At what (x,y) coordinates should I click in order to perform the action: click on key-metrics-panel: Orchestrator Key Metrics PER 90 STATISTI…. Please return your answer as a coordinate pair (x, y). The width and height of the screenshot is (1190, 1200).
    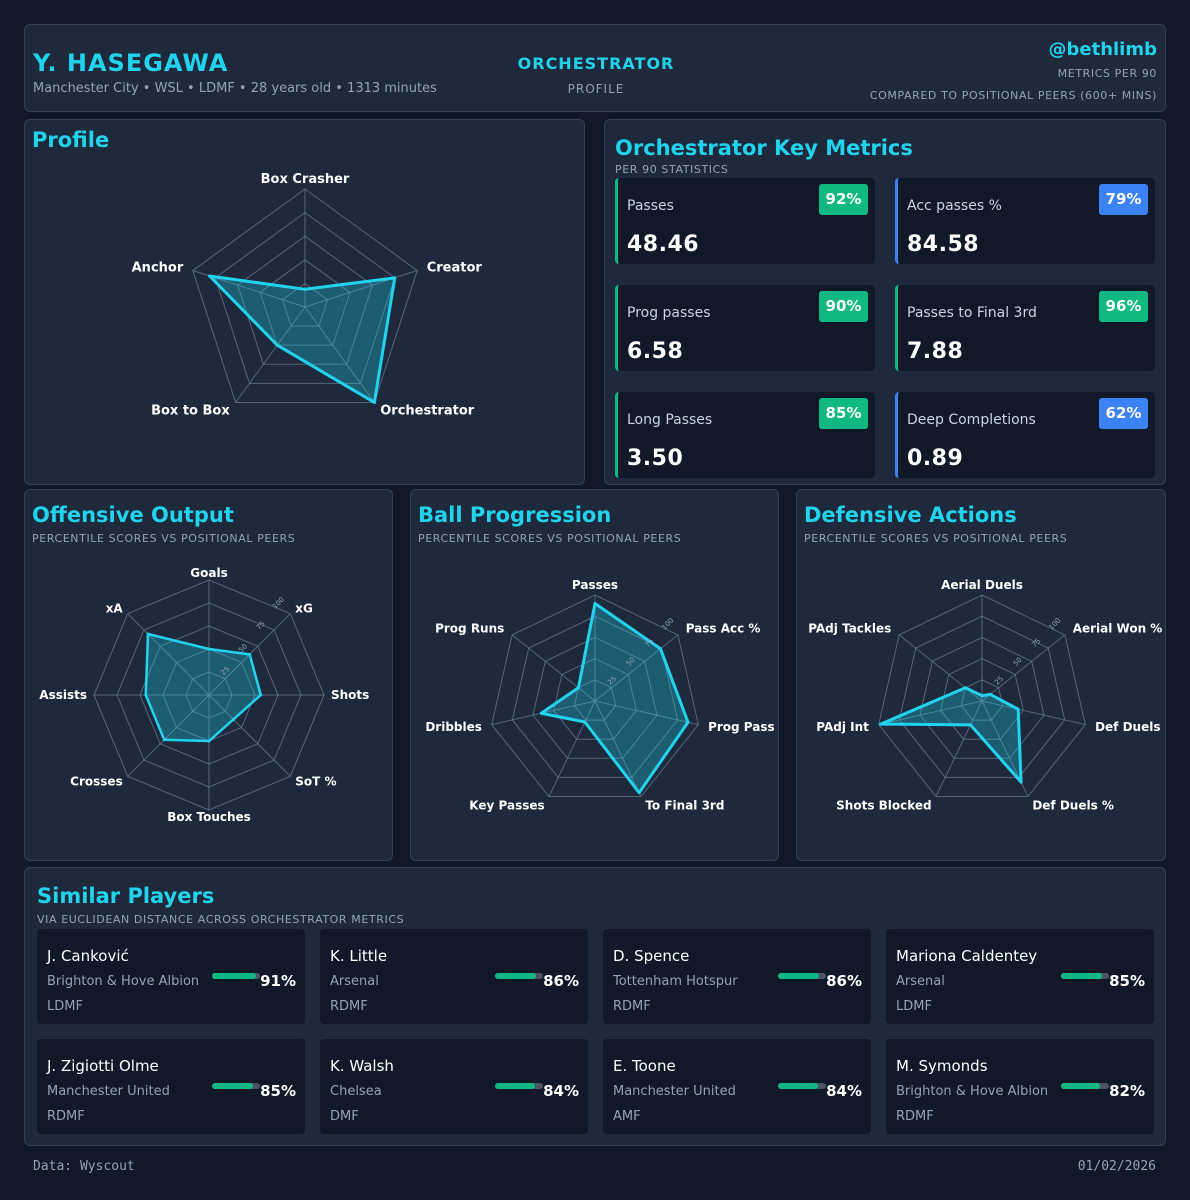
    Looking at the image, I should click on (885, 302).